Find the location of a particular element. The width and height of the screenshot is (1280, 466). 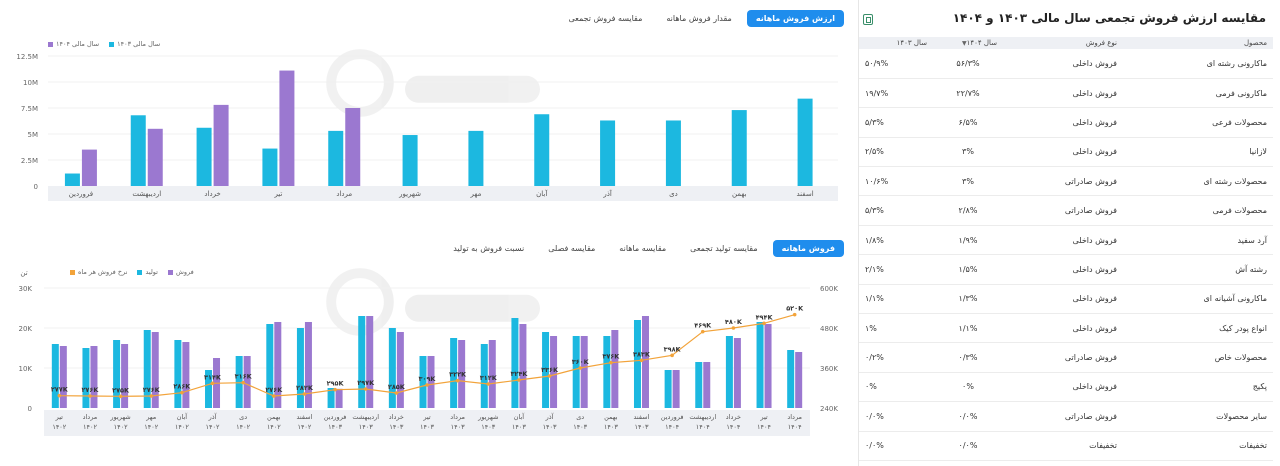

cell-year-1403: ۵/۳% is located at coordinates (896, 210).